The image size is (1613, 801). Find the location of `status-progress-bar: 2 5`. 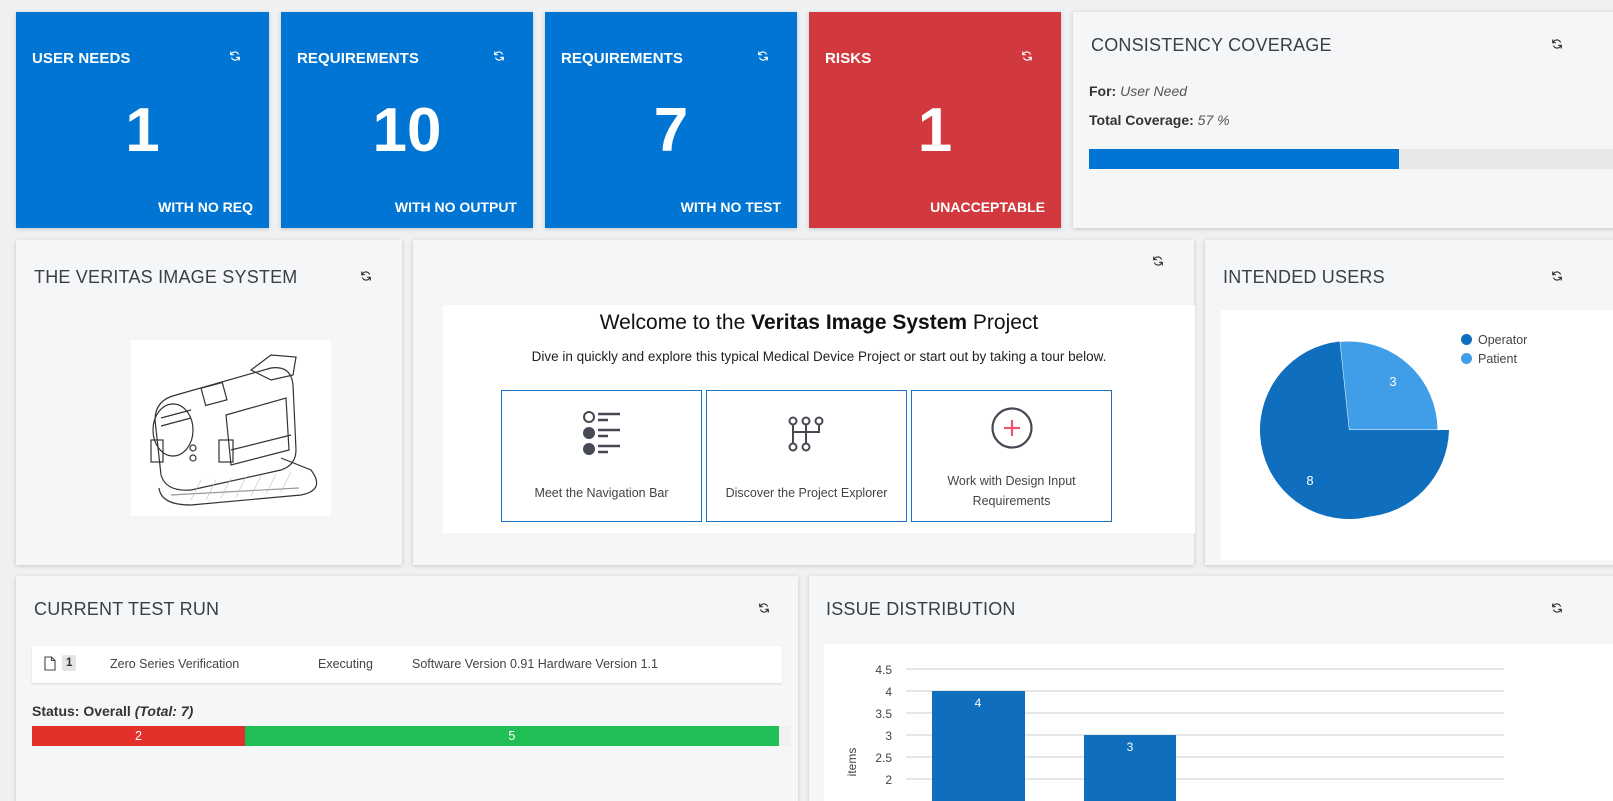

status-progress-bar: 2 5 is located at coordinates (411, 736).